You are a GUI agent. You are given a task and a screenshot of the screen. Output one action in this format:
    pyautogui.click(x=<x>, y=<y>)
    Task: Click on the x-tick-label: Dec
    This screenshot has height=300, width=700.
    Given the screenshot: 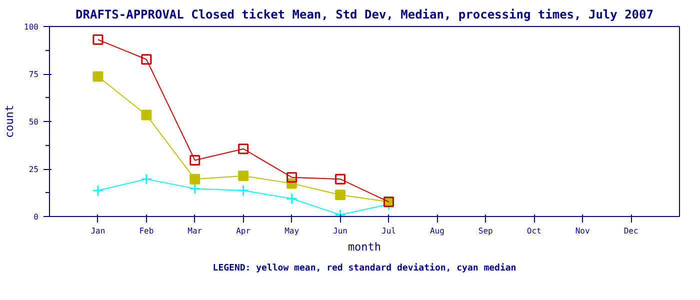 What is the action you would take?
    pyautogui.click(x=631, y=231)
    